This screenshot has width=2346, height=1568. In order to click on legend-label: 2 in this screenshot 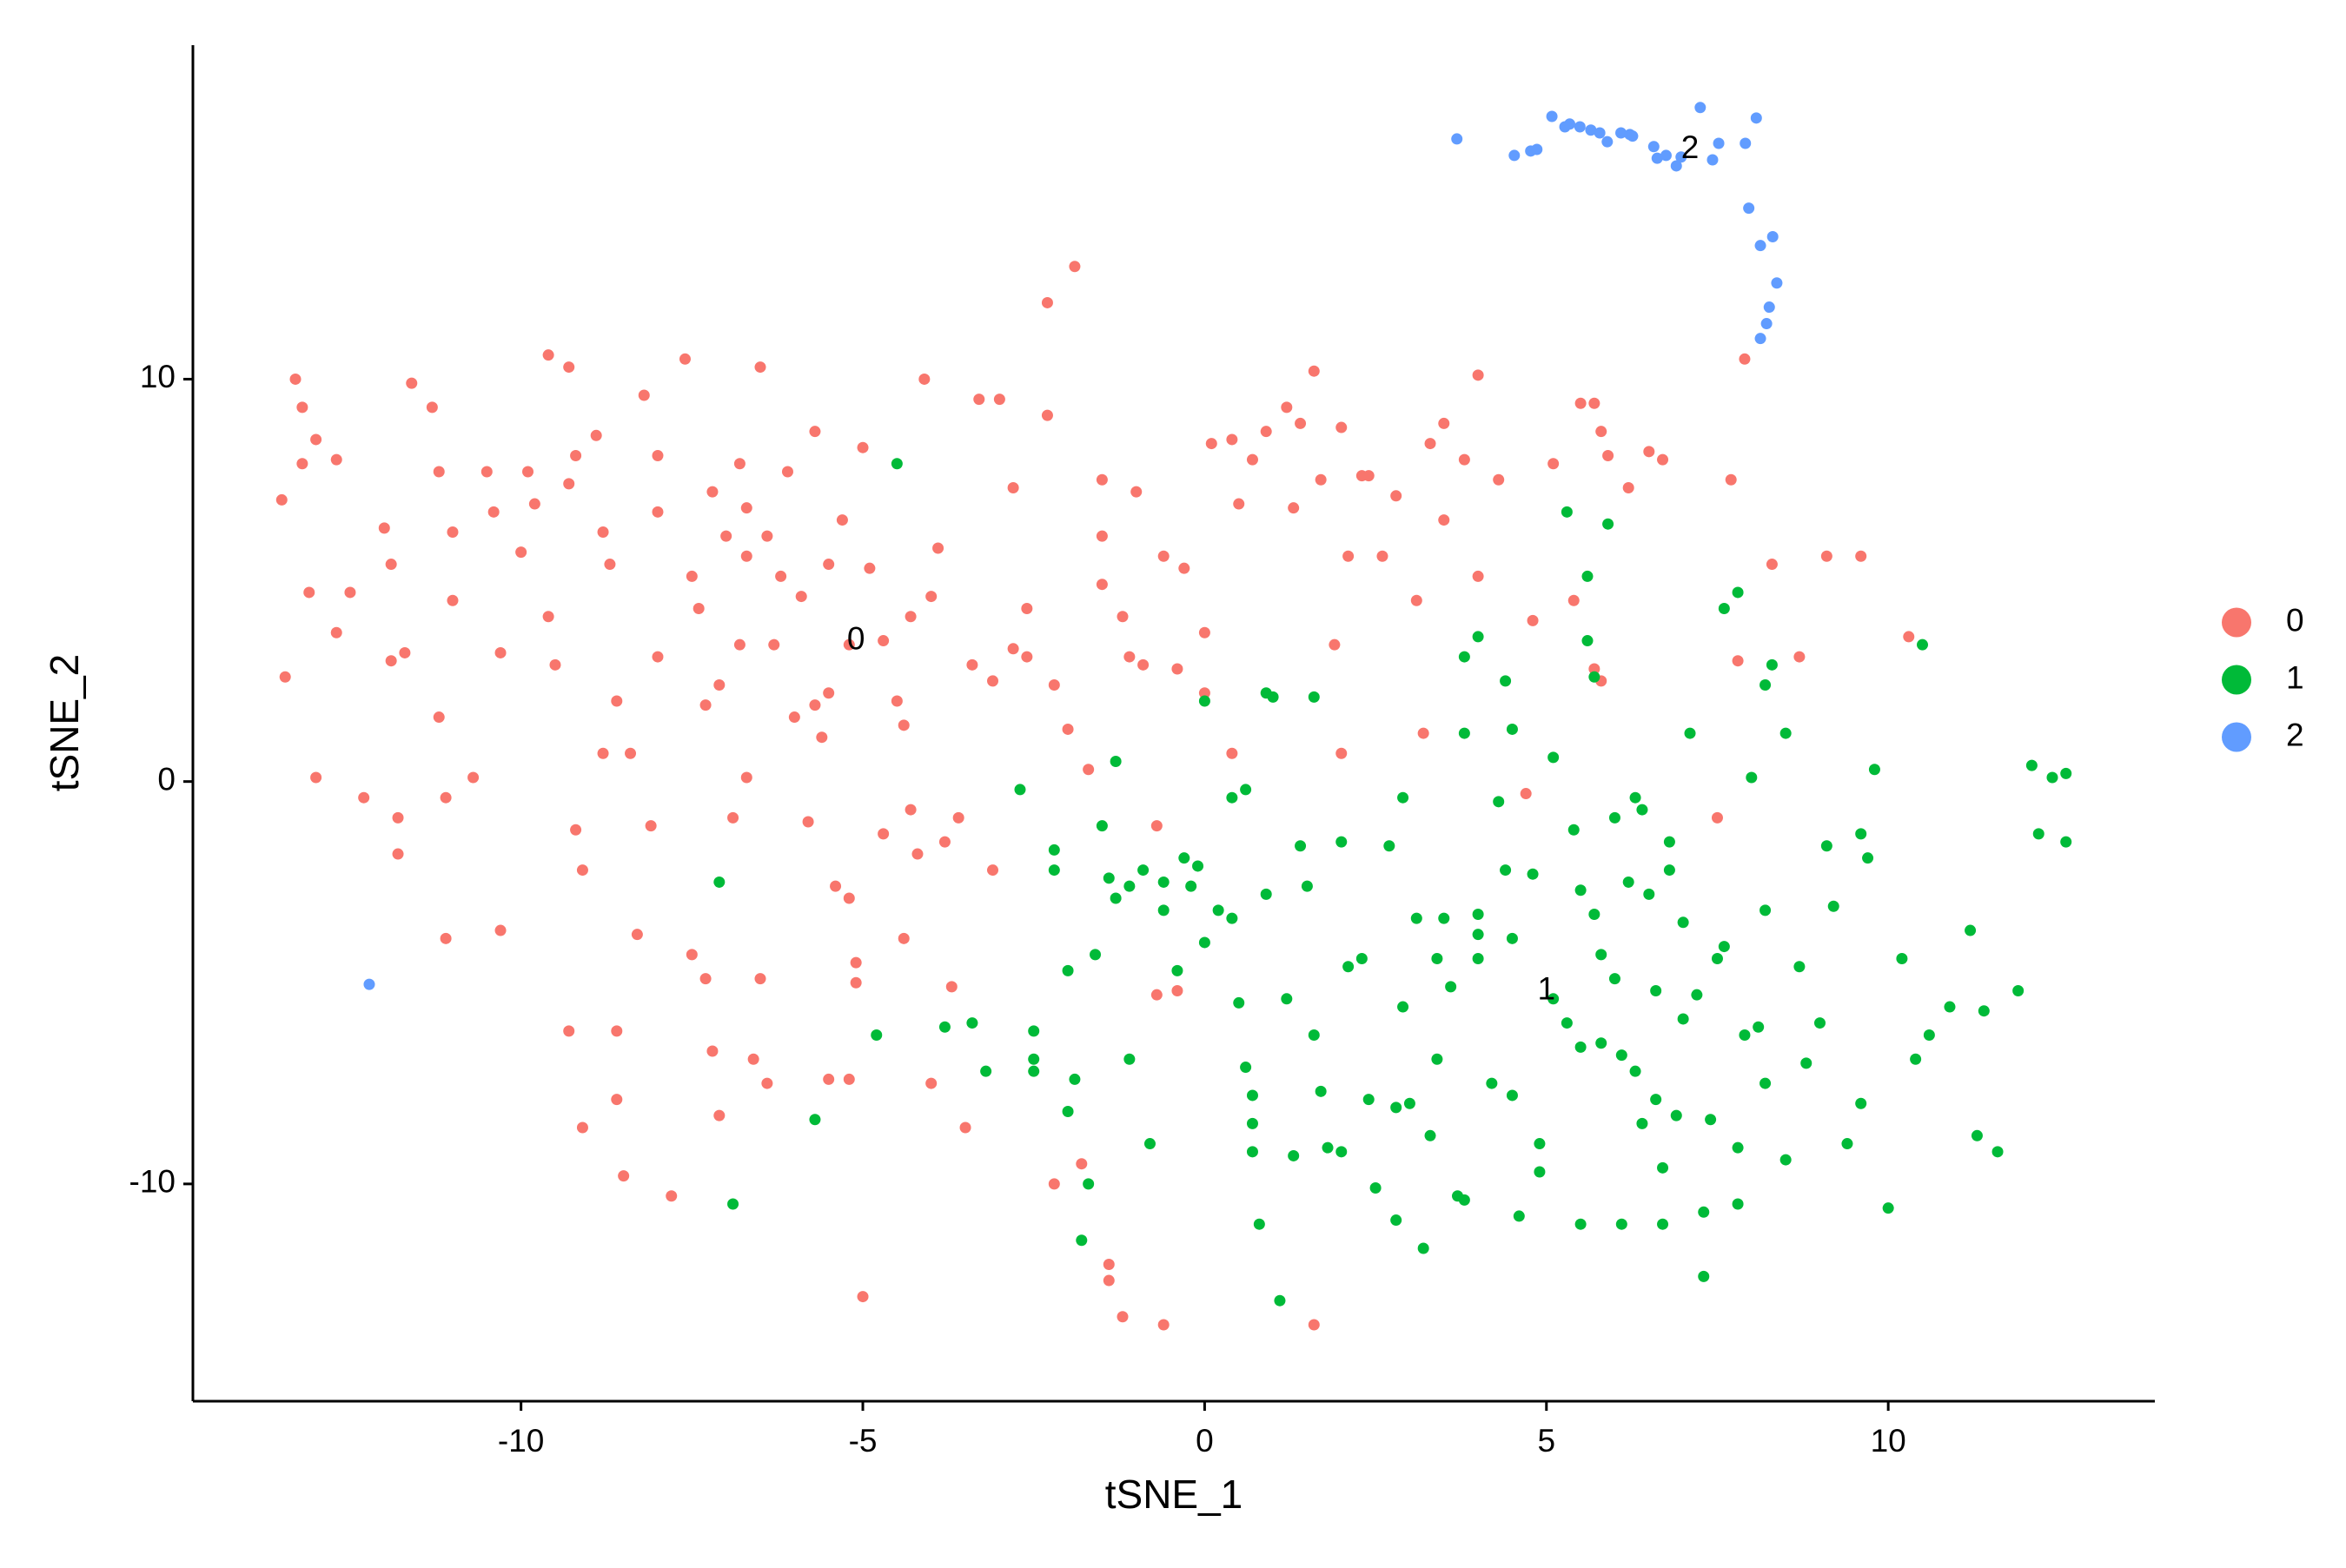, I will do `click(2295, 734)`.